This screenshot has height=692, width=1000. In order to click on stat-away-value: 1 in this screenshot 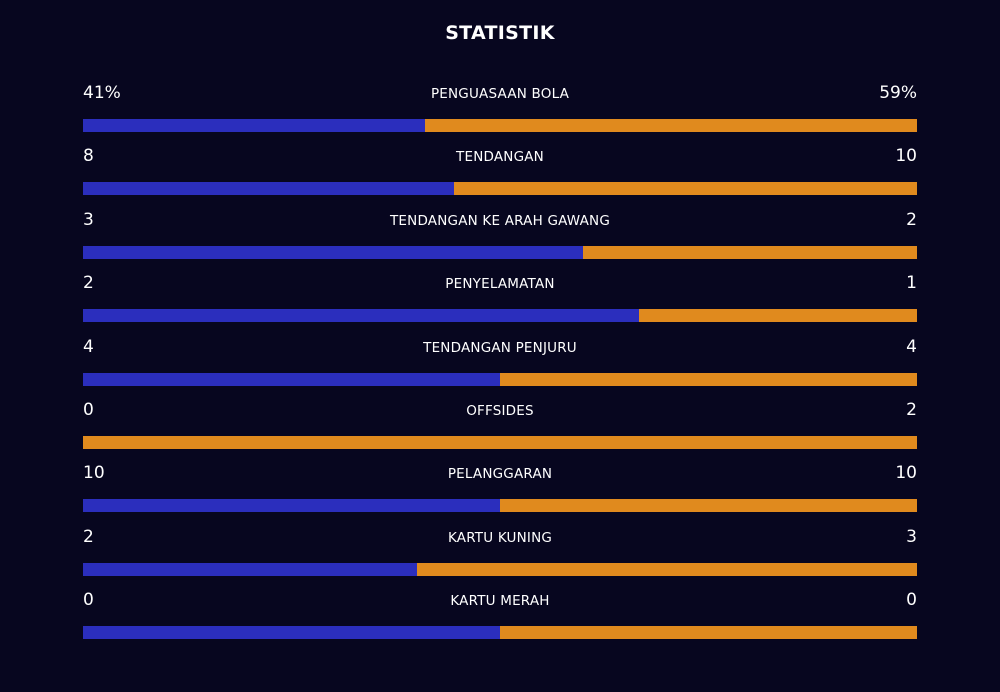, I will do `click(911, 283)`.